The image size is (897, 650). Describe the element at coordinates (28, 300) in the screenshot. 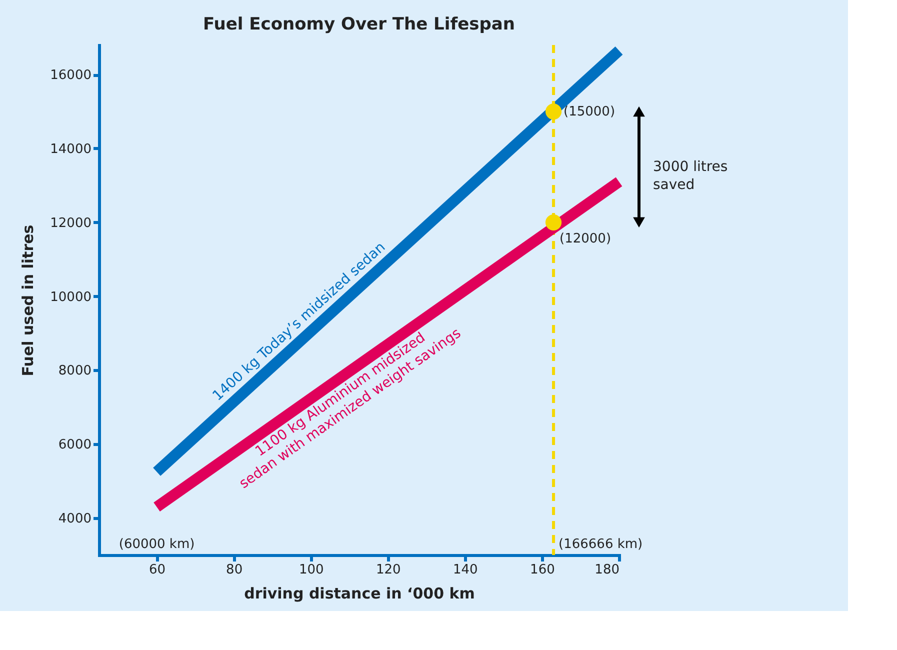

I see `y-axis-title: Fuel used in litres` at that location.